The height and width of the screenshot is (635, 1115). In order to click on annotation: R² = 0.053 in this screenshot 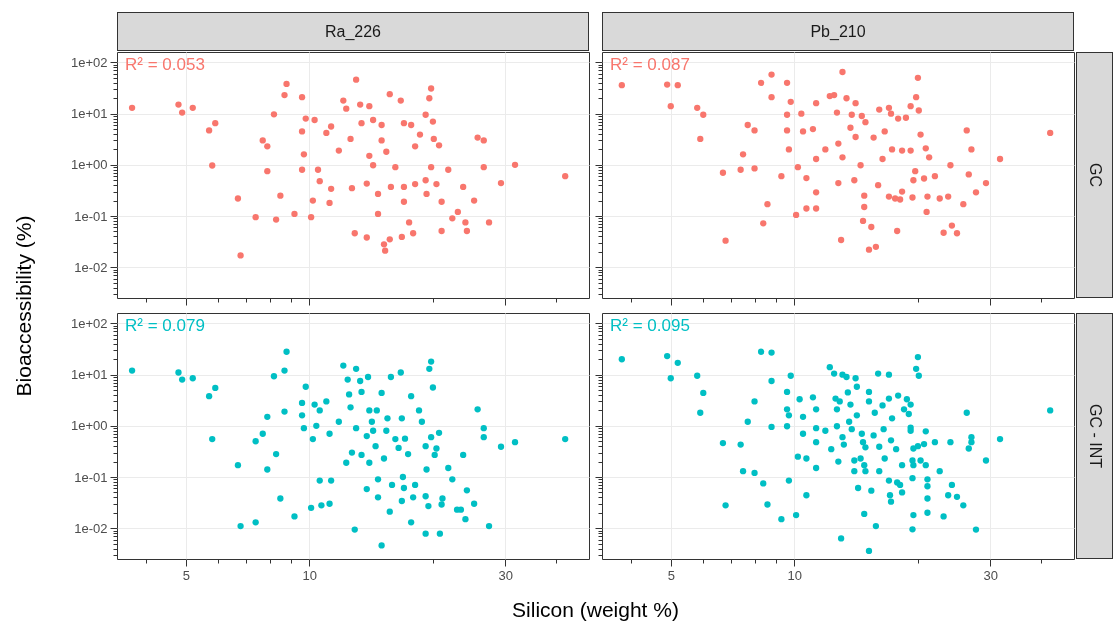, I will do `click(165, 64)`.